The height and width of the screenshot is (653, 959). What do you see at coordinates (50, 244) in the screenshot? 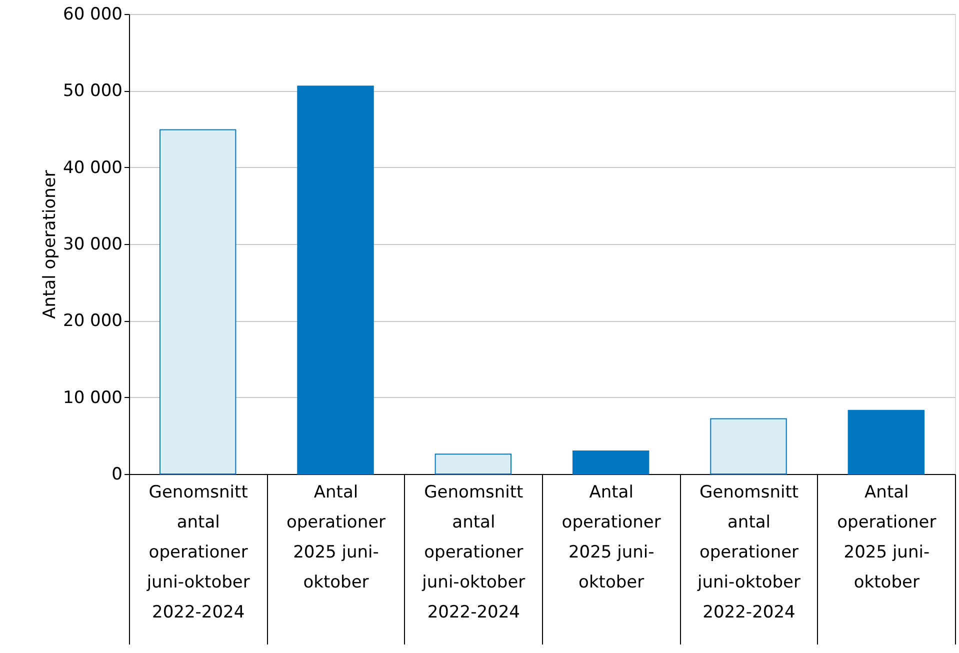
I see `y-axis-title: Antal operationer` at bounding box center [50, 244].